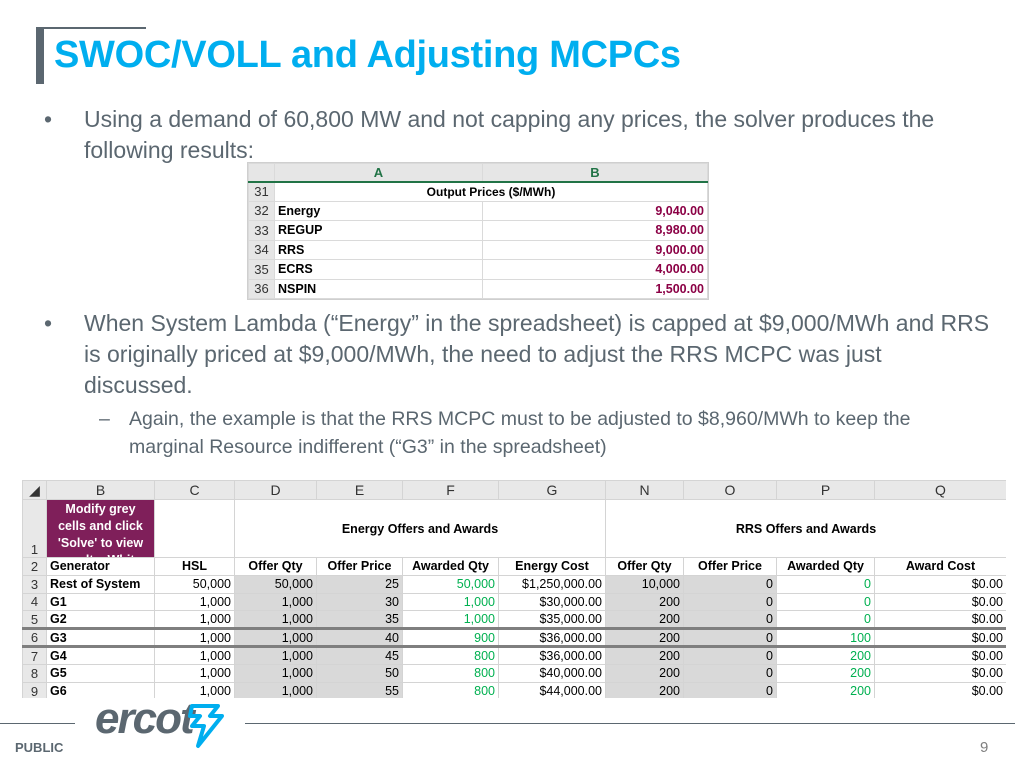  What do you see at coordinates (378, 230) in the screenshot?
I see `price-label: REGUP` at bounding box center [378, 230].